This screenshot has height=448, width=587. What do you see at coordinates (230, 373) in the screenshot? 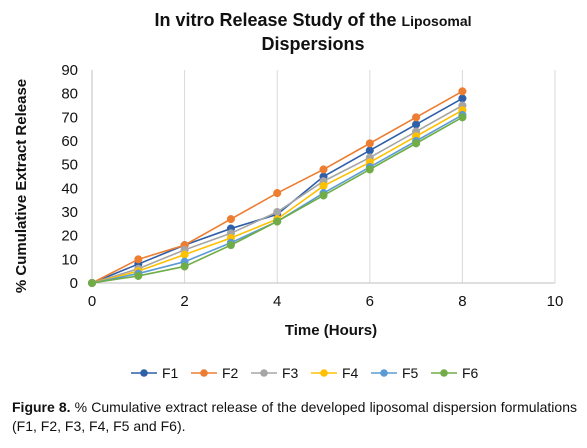
I see `legend-label-F2: F2` at bounding box center [230, 373].